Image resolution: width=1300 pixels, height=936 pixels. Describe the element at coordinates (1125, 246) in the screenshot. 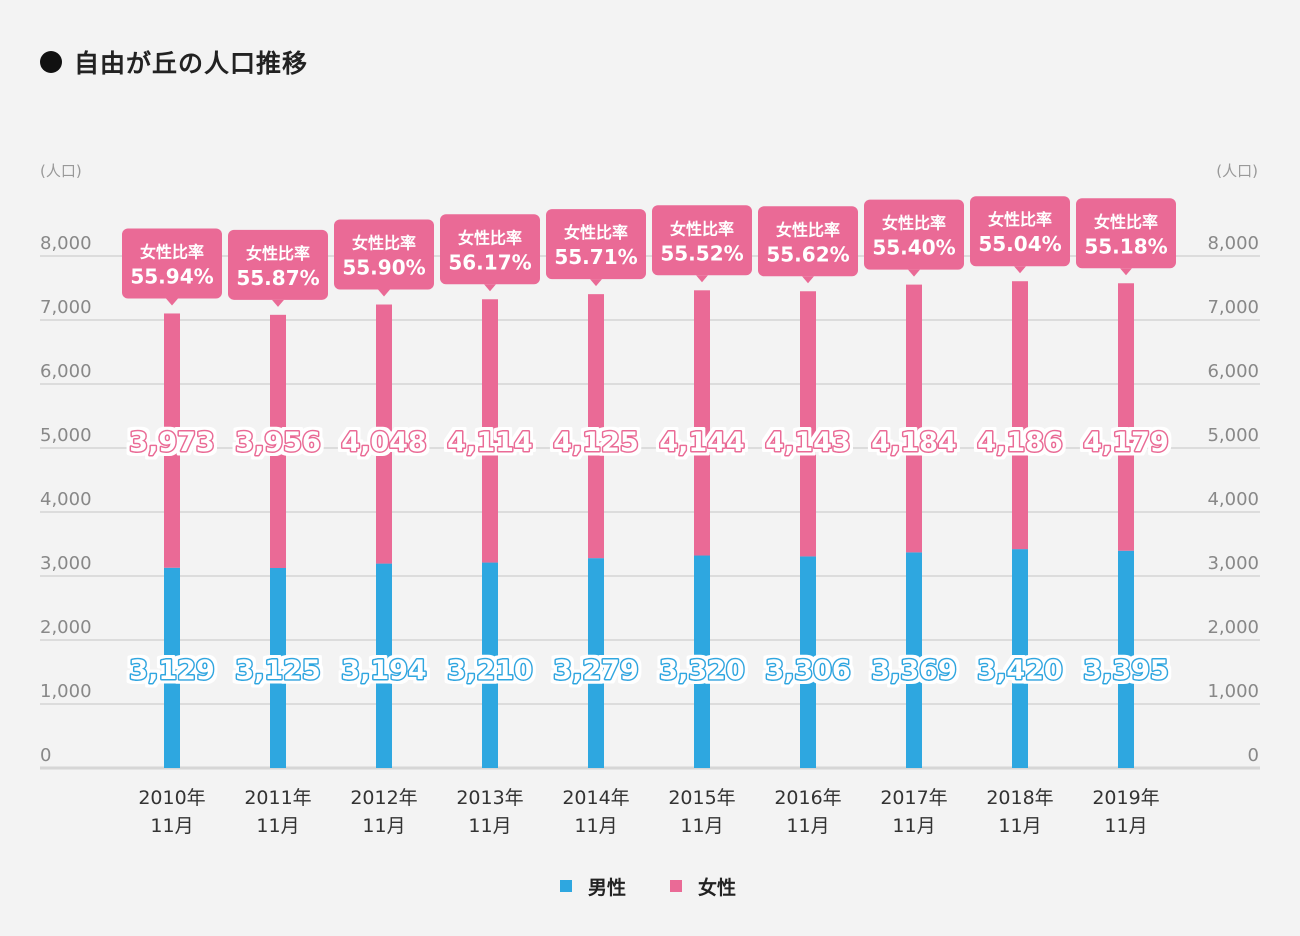

I see `ratio-value: 55.18%` at that location.